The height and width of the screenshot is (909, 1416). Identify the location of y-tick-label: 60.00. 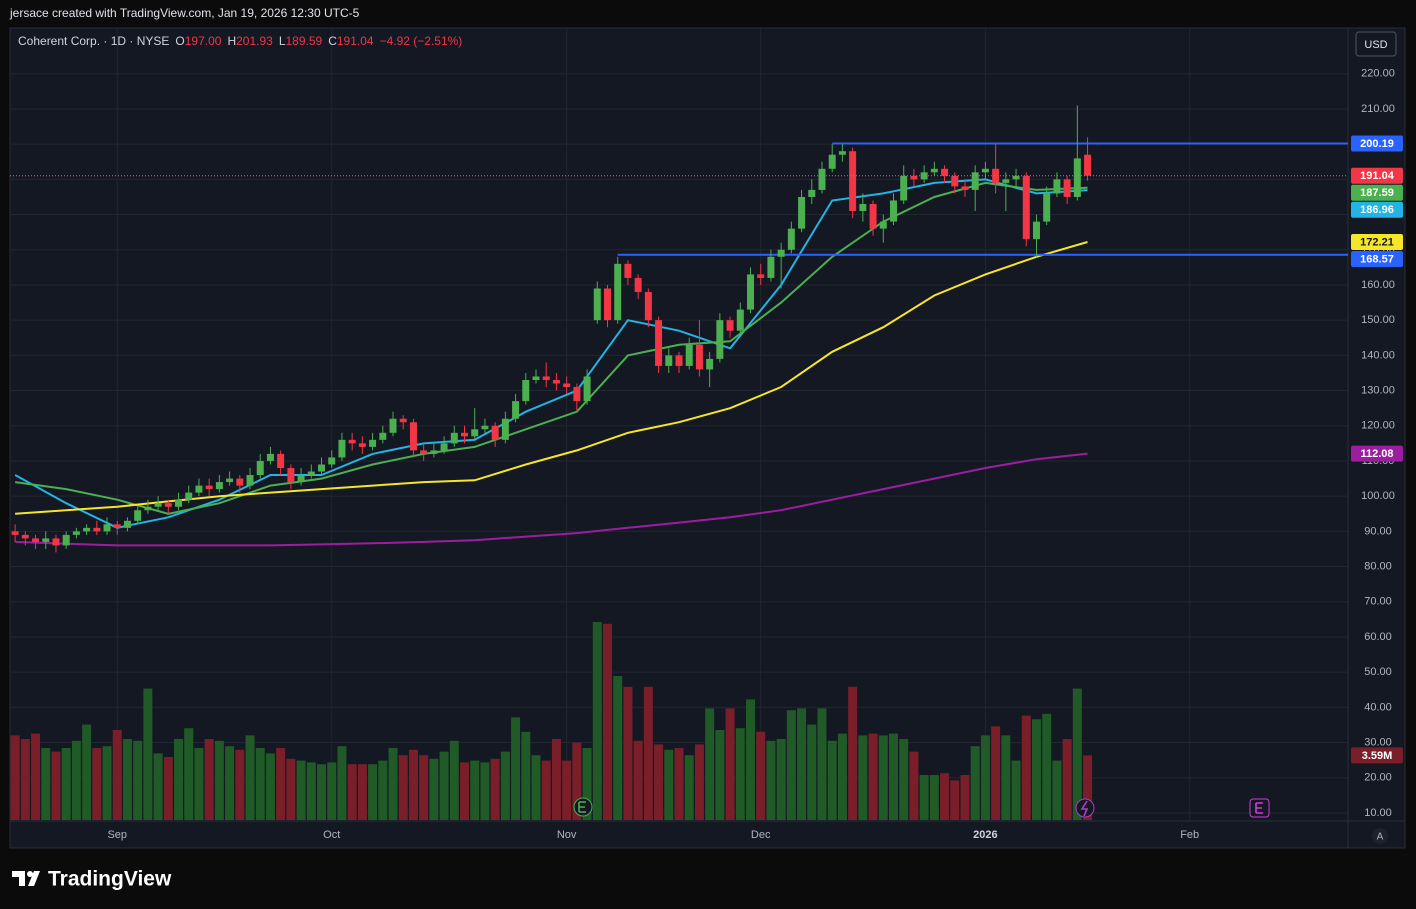
(1378, 637).